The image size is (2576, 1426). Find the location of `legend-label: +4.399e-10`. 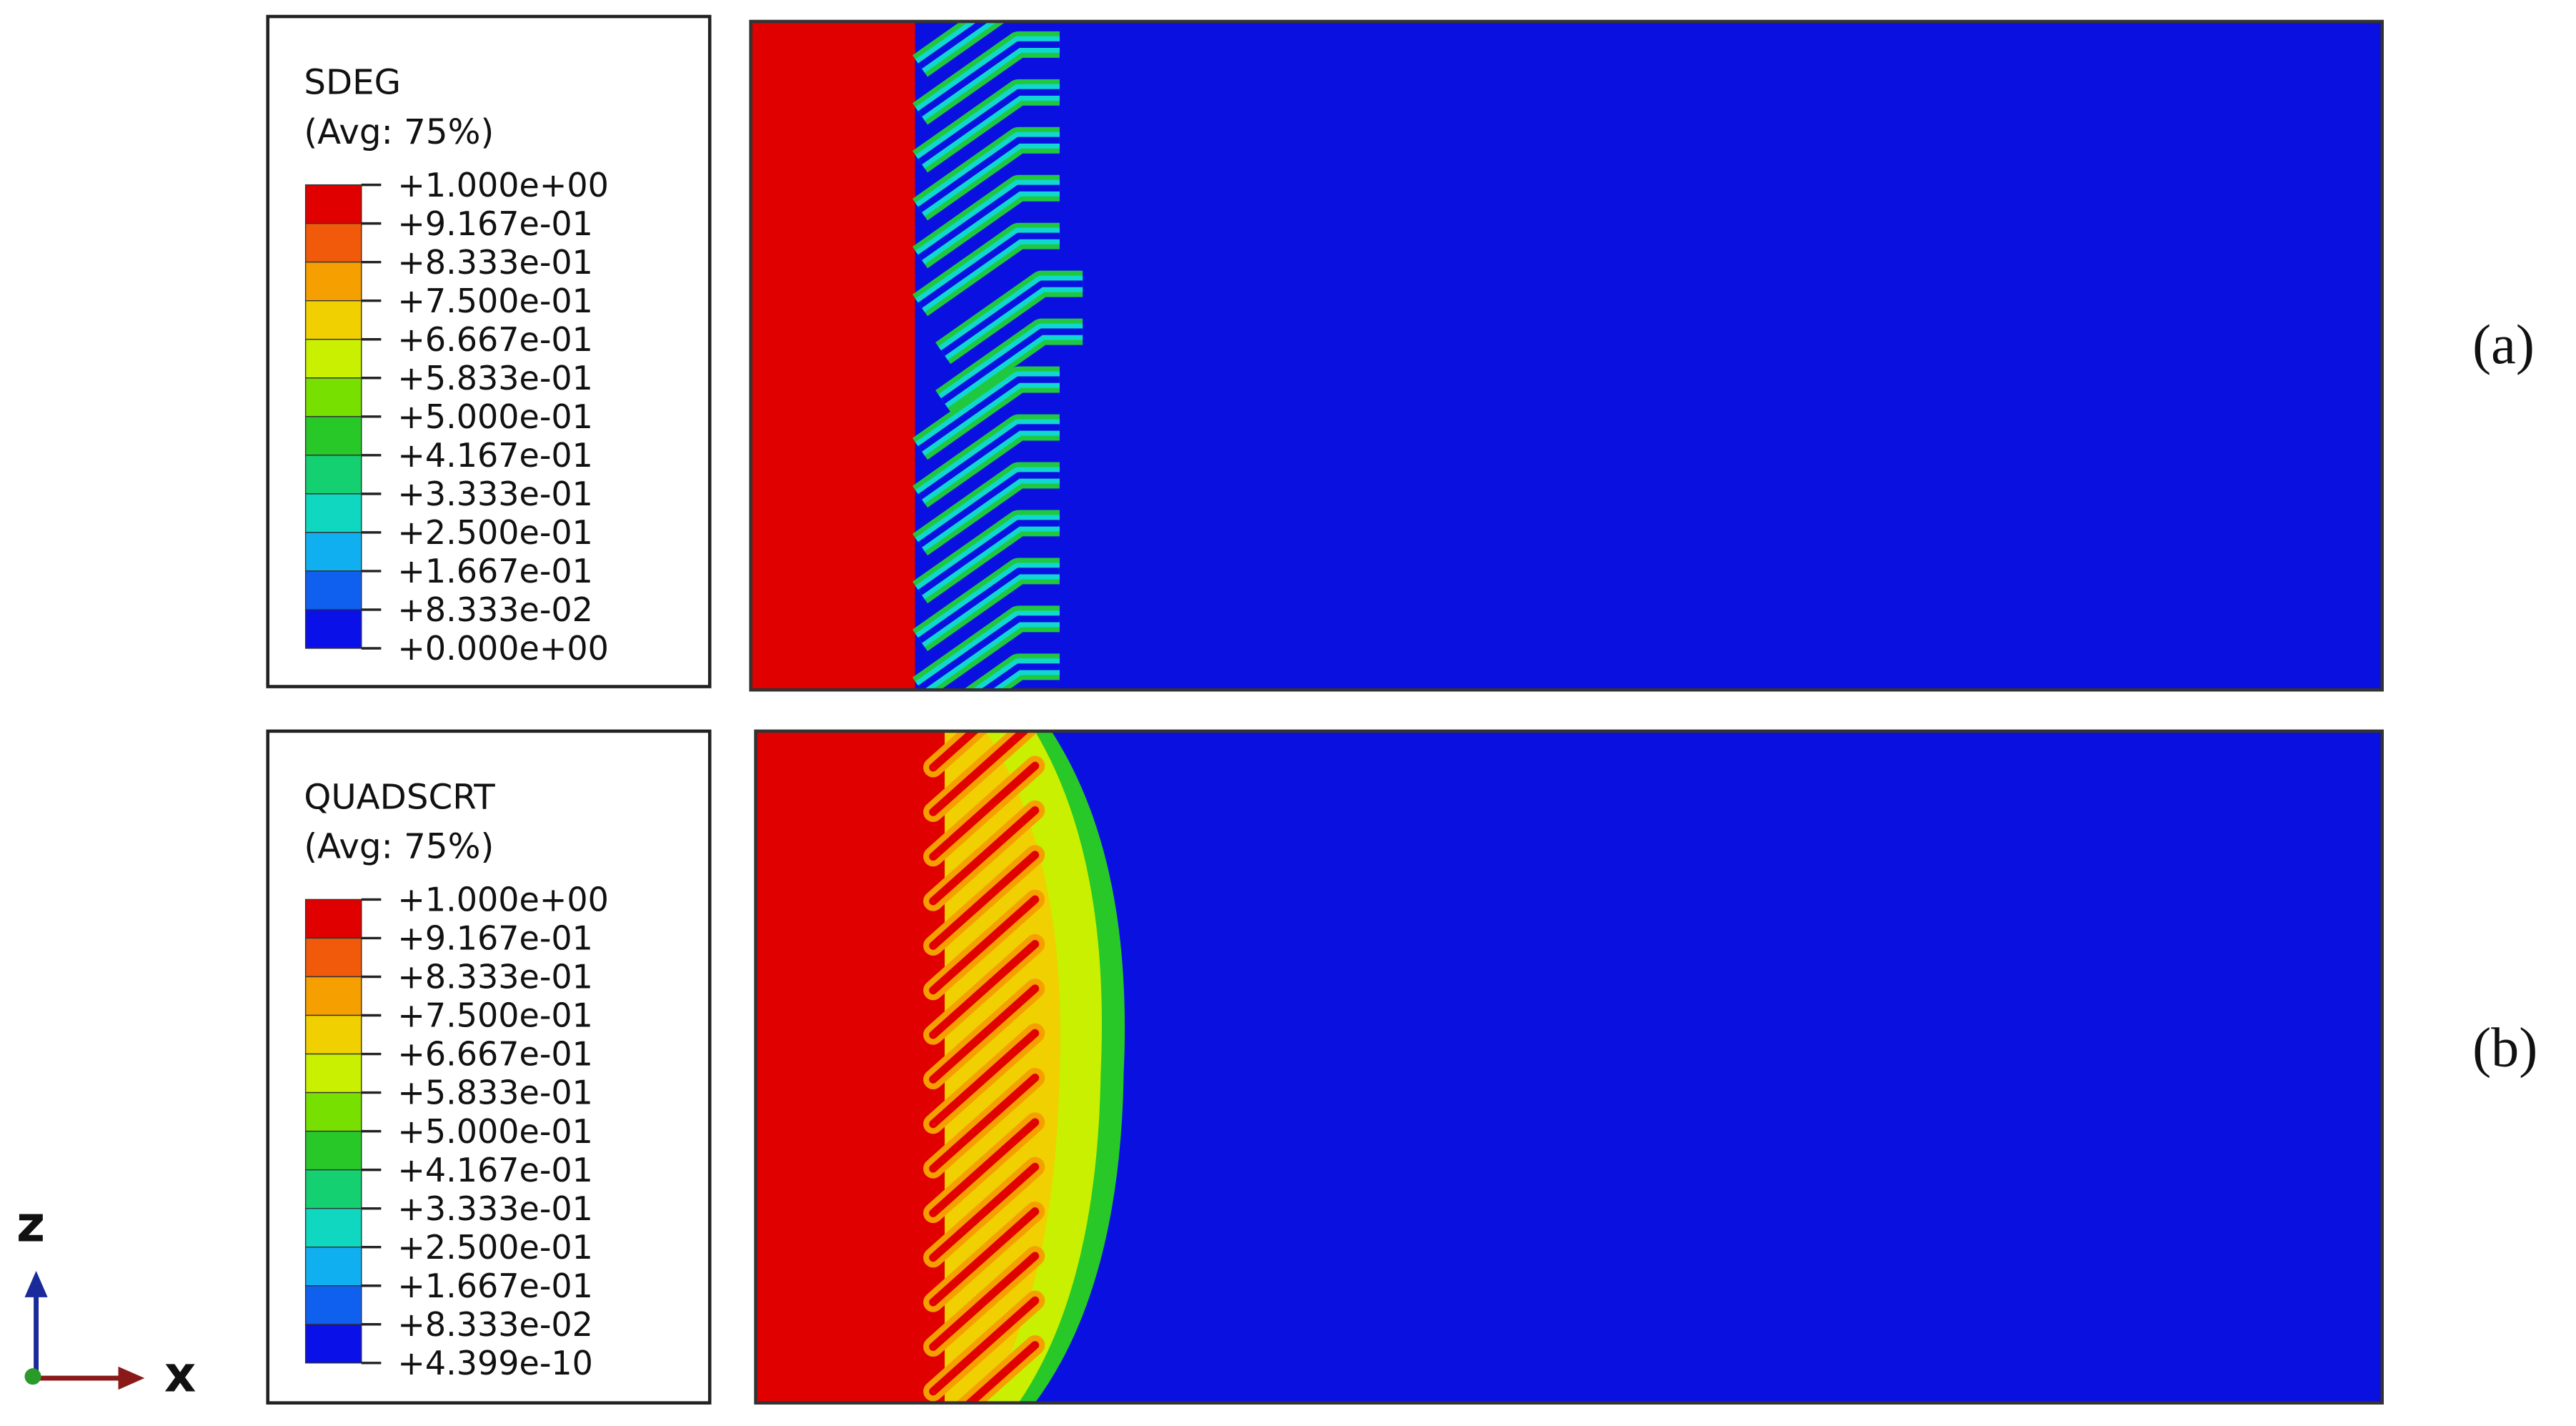

legend-label: +4.399e-10 is located at coordinates (495, 1363).